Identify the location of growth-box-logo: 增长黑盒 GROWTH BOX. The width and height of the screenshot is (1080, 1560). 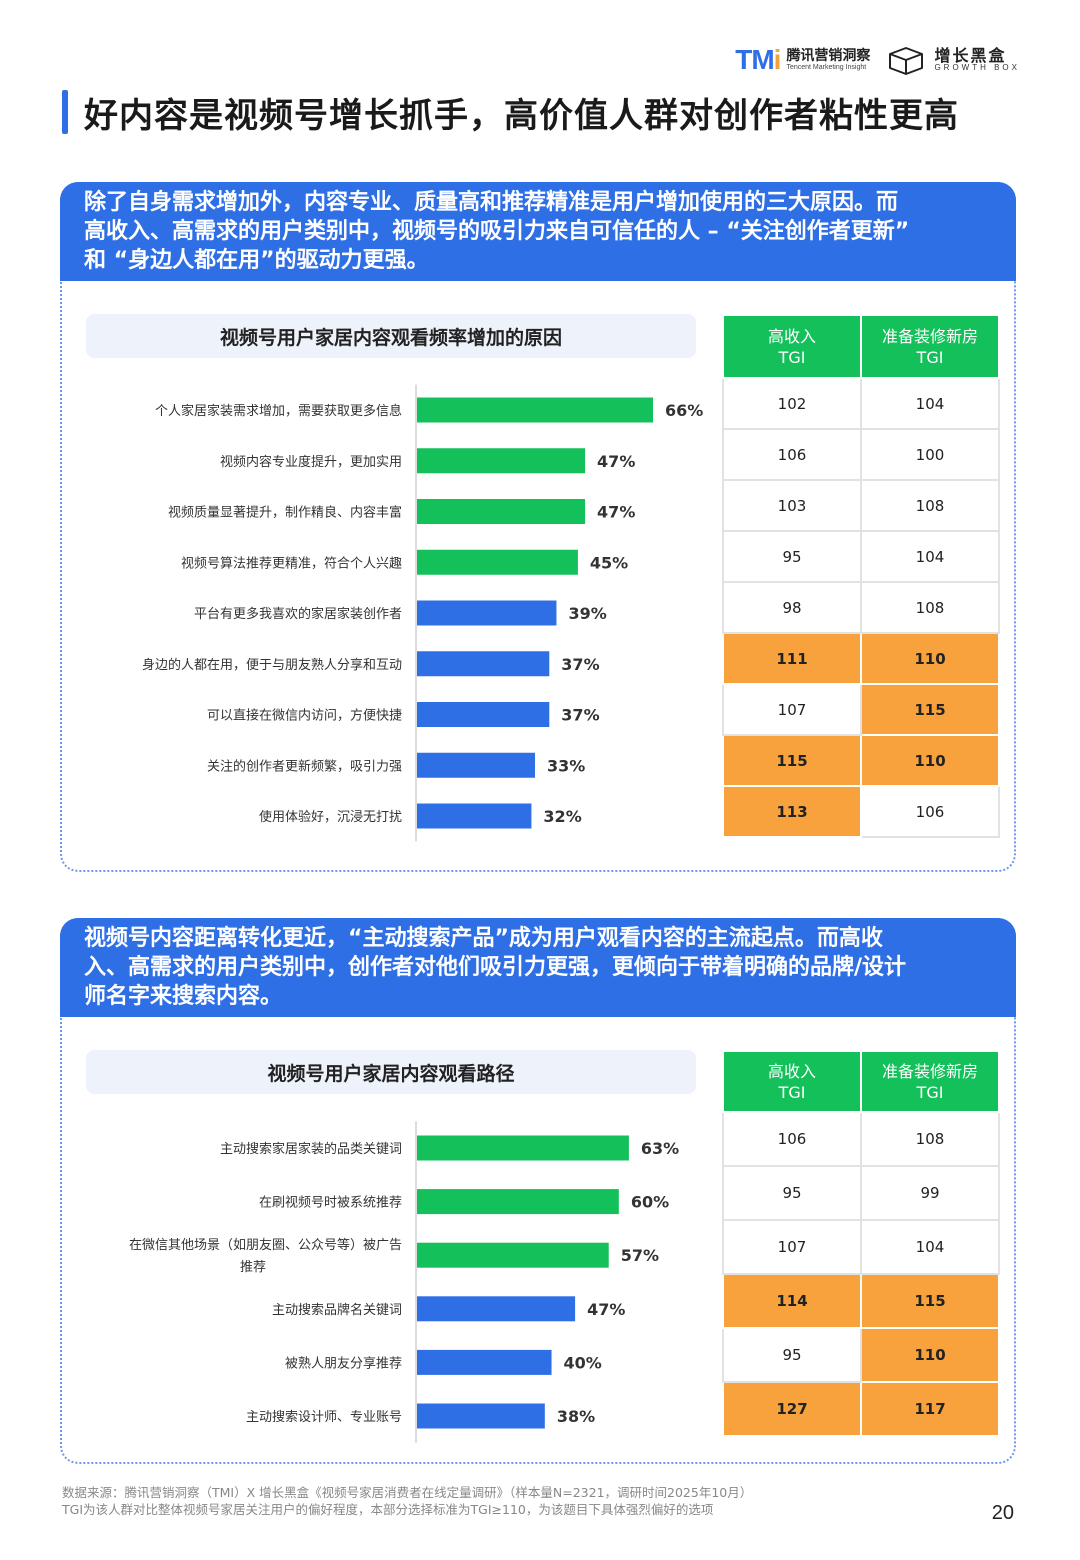
(953, 60).